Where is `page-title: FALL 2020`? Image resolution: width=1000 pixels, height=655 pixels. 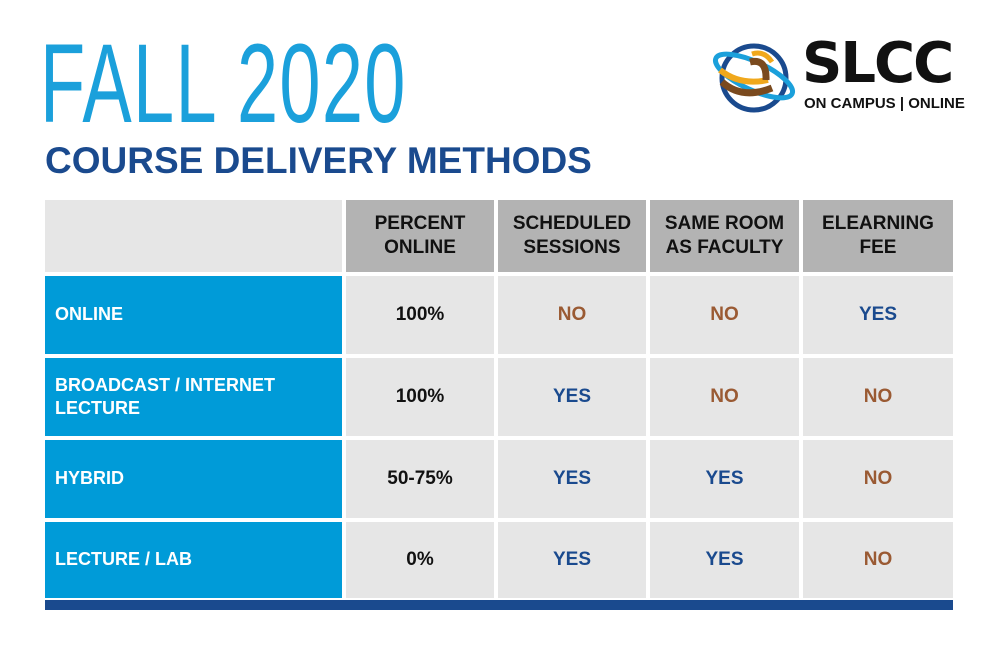 page-title: FALL 2020 is located at coordinates (223, 83).